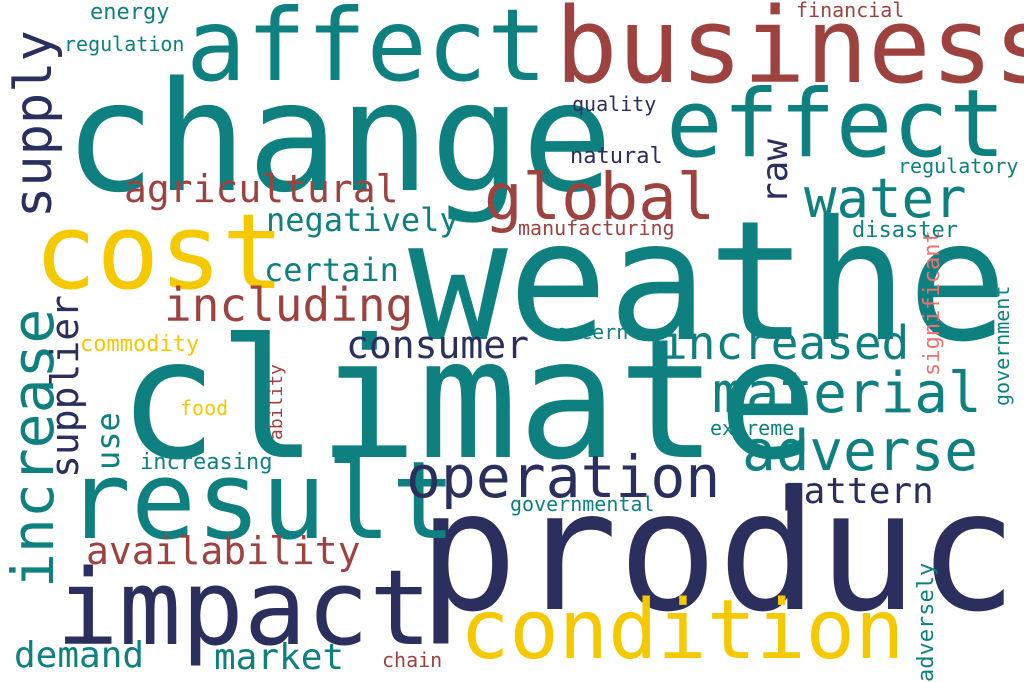 This screenshot has width=1024, height=682. What do you see at coordinates (600, 198) in the screenshot?
I see `word-global: global` at bounding box center [600, 198].